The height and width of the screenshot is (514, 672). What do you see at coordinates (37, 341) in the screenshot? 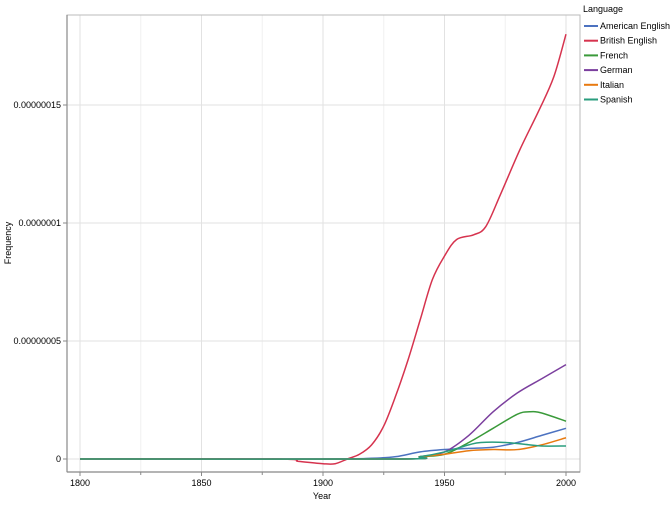
I see `y-tick-label: 0.00000005` at bounding box center [37, 341].